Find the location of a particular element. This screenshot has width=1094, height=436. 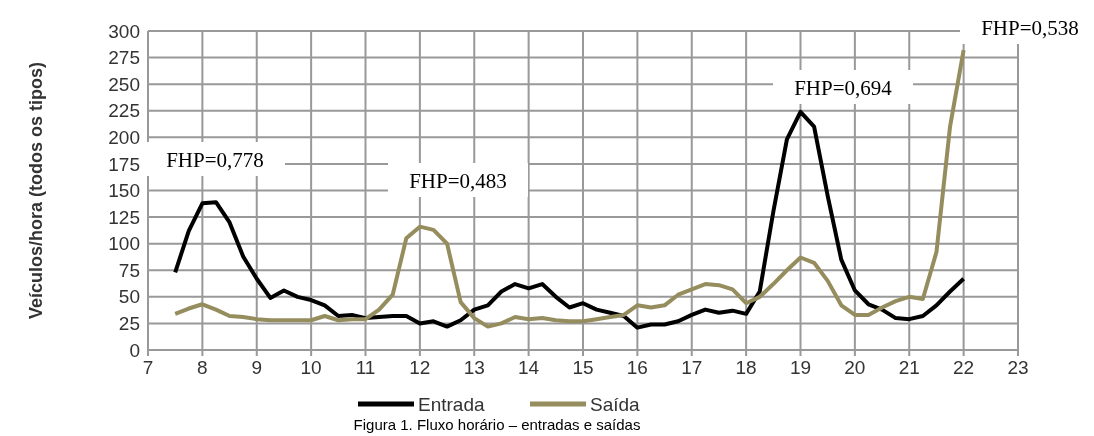

x-tick-label: 23 is located at coordinates (1018, 367).